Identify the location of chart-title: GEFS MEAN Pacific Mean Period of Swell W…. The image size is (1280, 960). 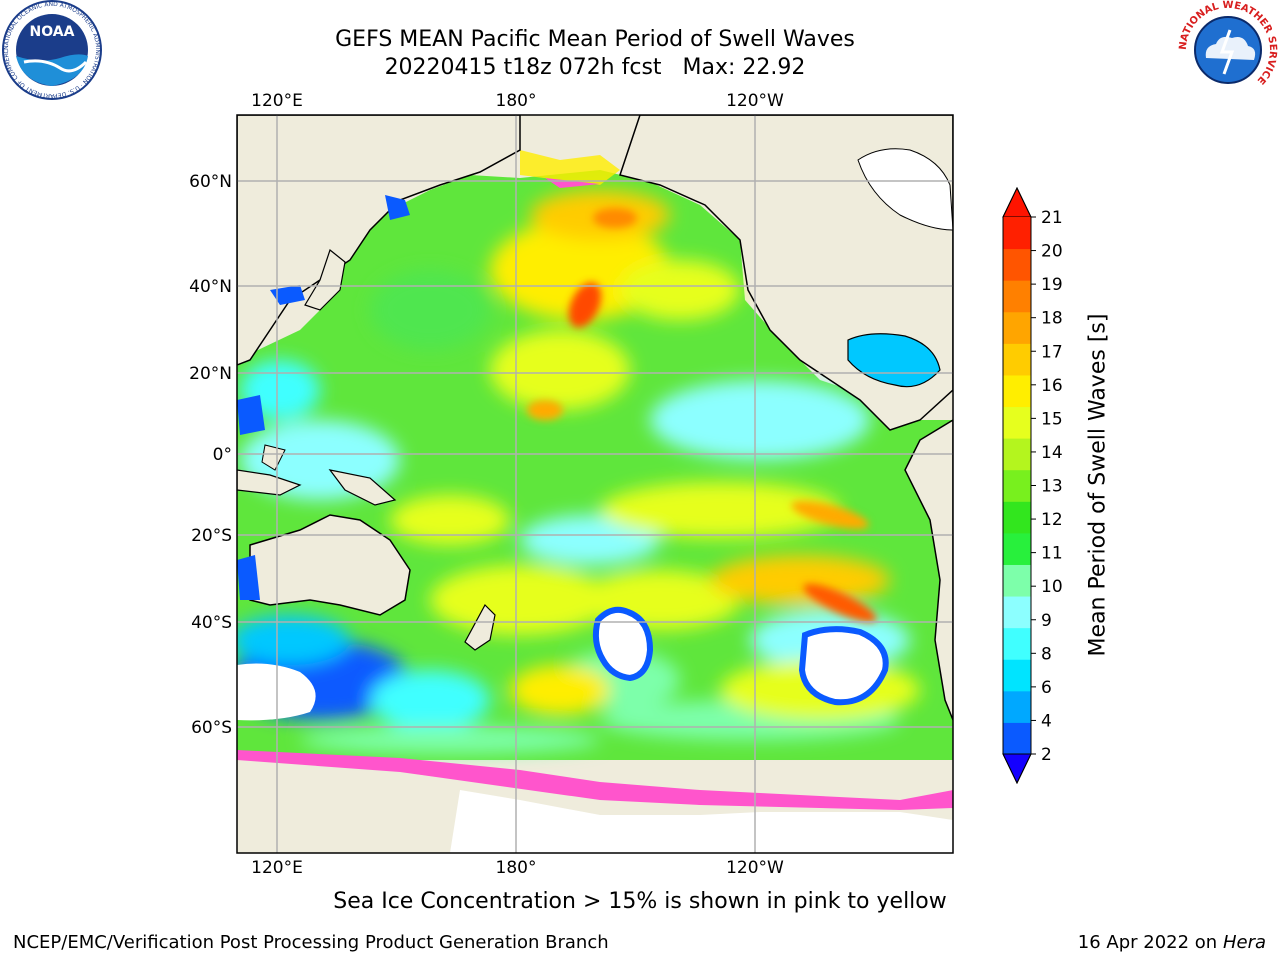
(595, 39).